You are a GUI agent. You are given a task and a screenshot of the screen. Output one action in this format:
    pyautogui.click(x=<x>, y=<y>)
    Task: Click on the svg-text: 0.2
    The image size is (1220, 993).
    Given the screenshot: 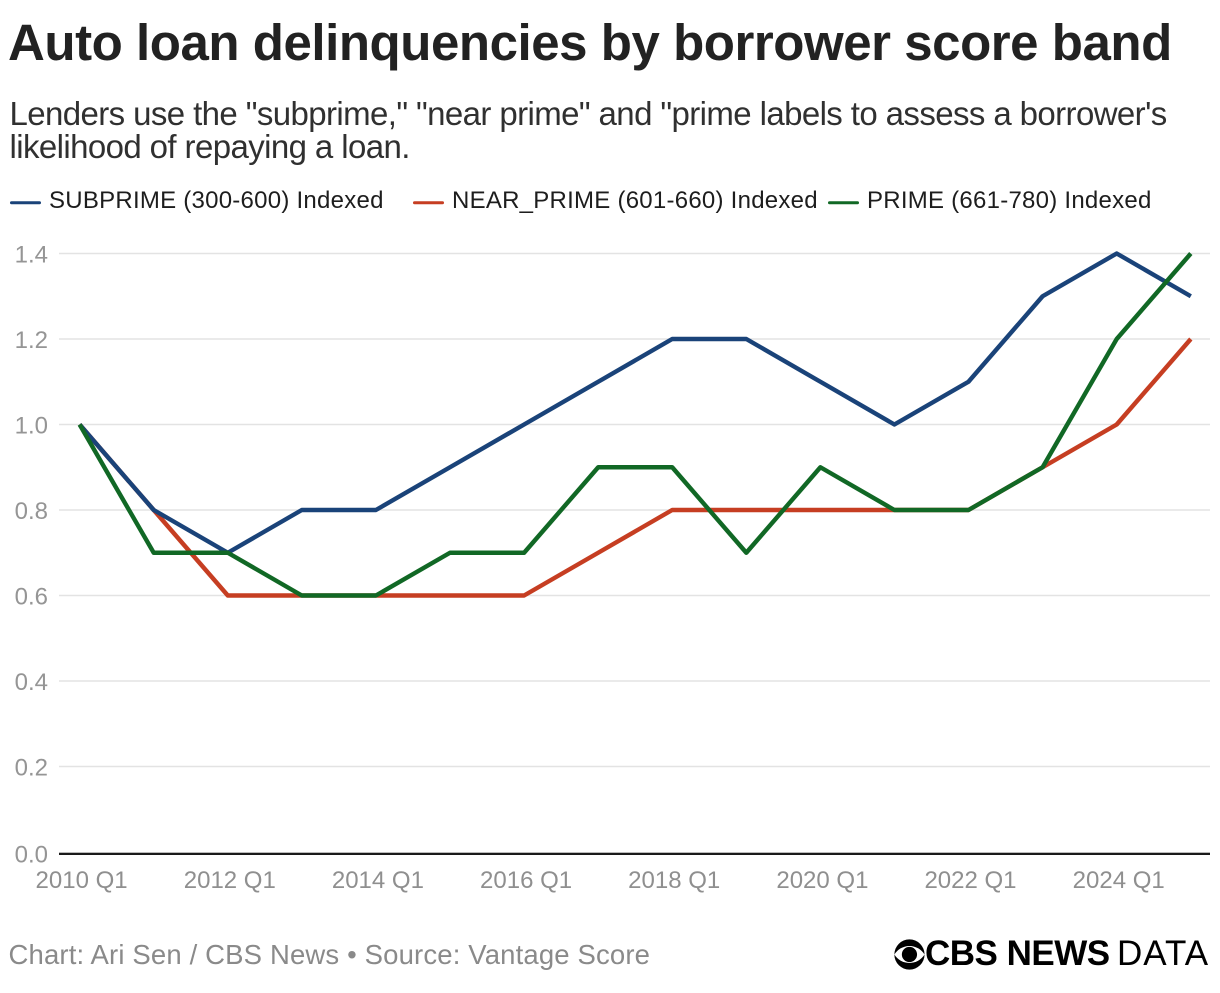 What is the action you would take?
    pyautogui.click(x=31, y=768)
    